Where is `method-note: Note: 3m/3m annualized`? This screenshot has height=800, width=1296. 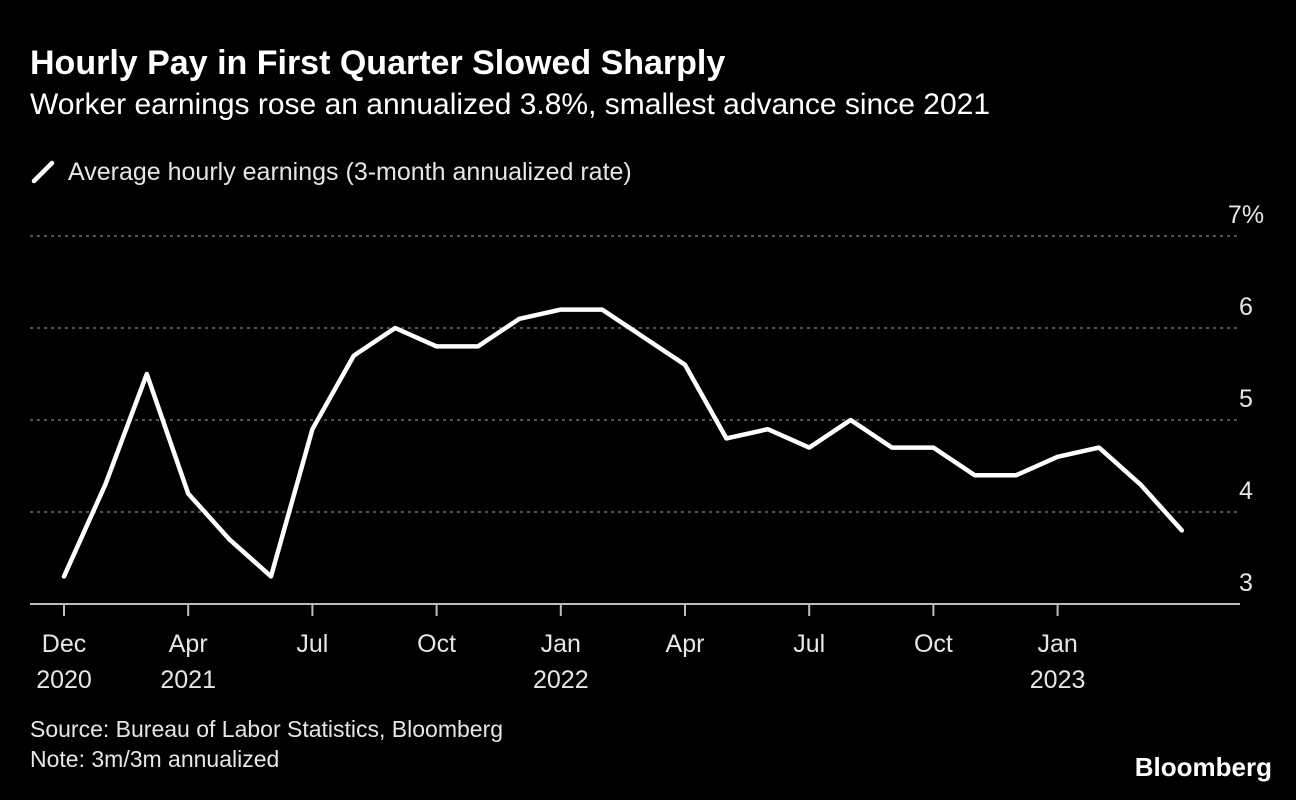
method-note: Note: 3m/3m annualized is located at coordinates (155, 759).